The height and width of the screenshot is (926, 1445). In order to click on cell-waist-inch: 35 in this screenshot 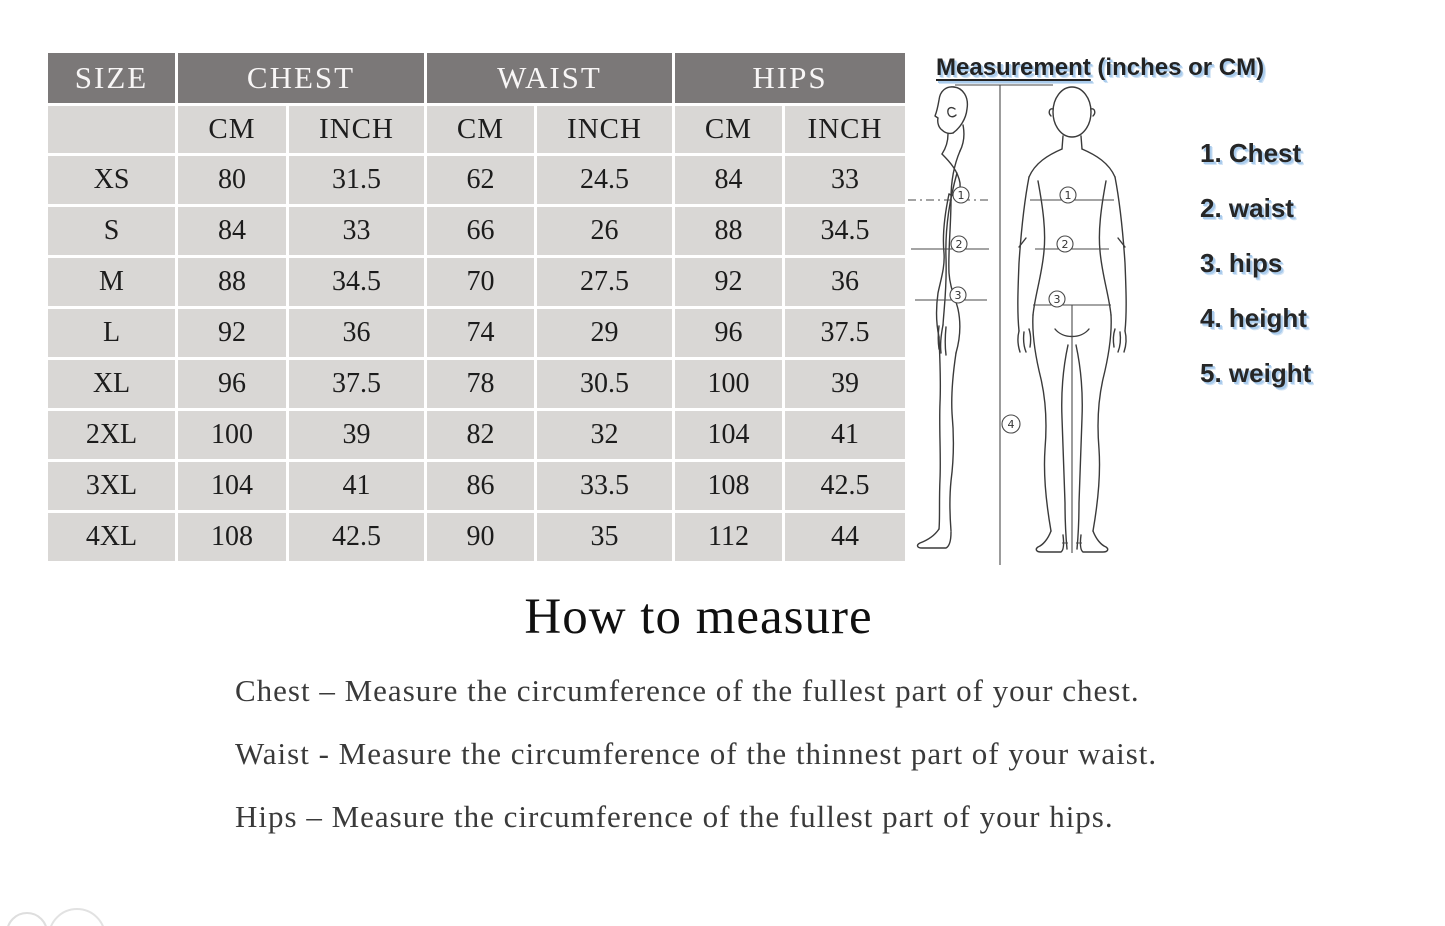, I will do `click(604, 537)`.